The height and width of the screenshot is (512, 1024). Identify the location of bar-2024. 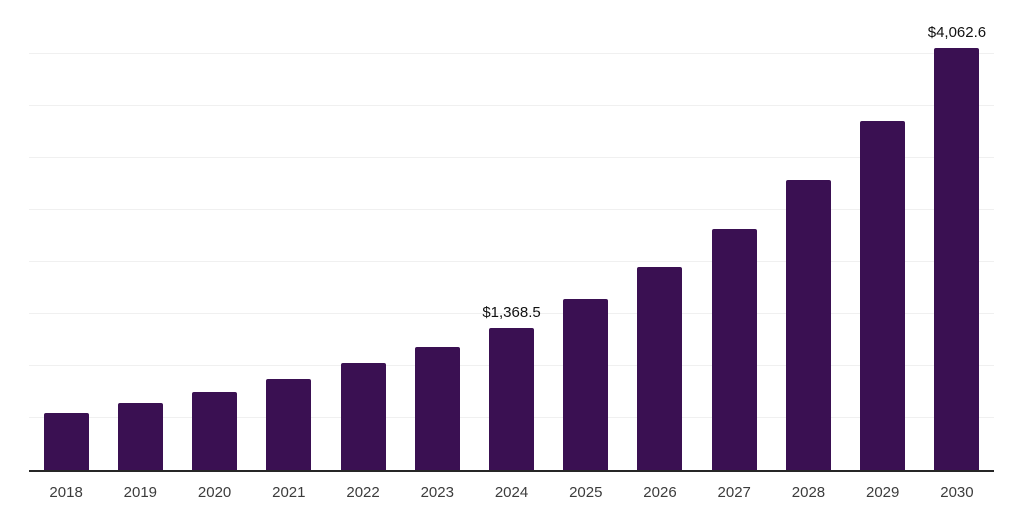
(512, 398).